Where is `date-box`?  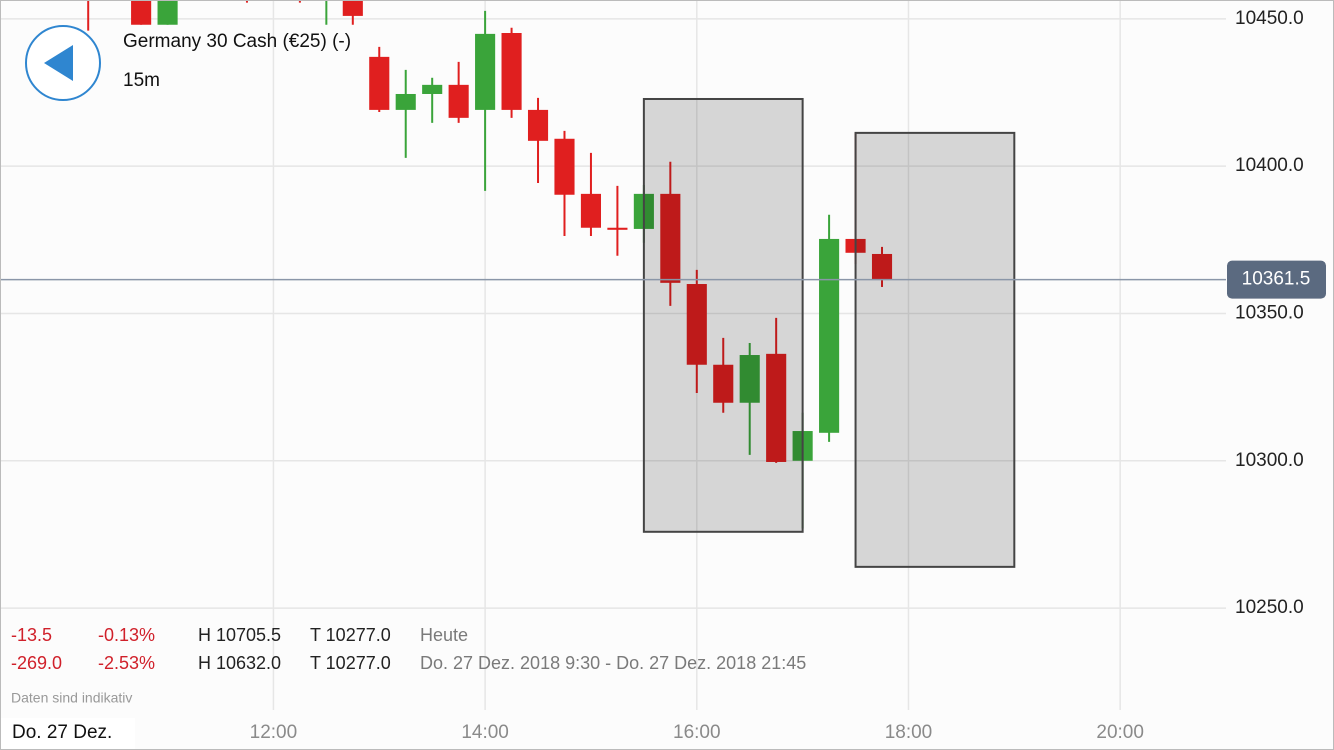
date-box is located at coordinates (68, 733).